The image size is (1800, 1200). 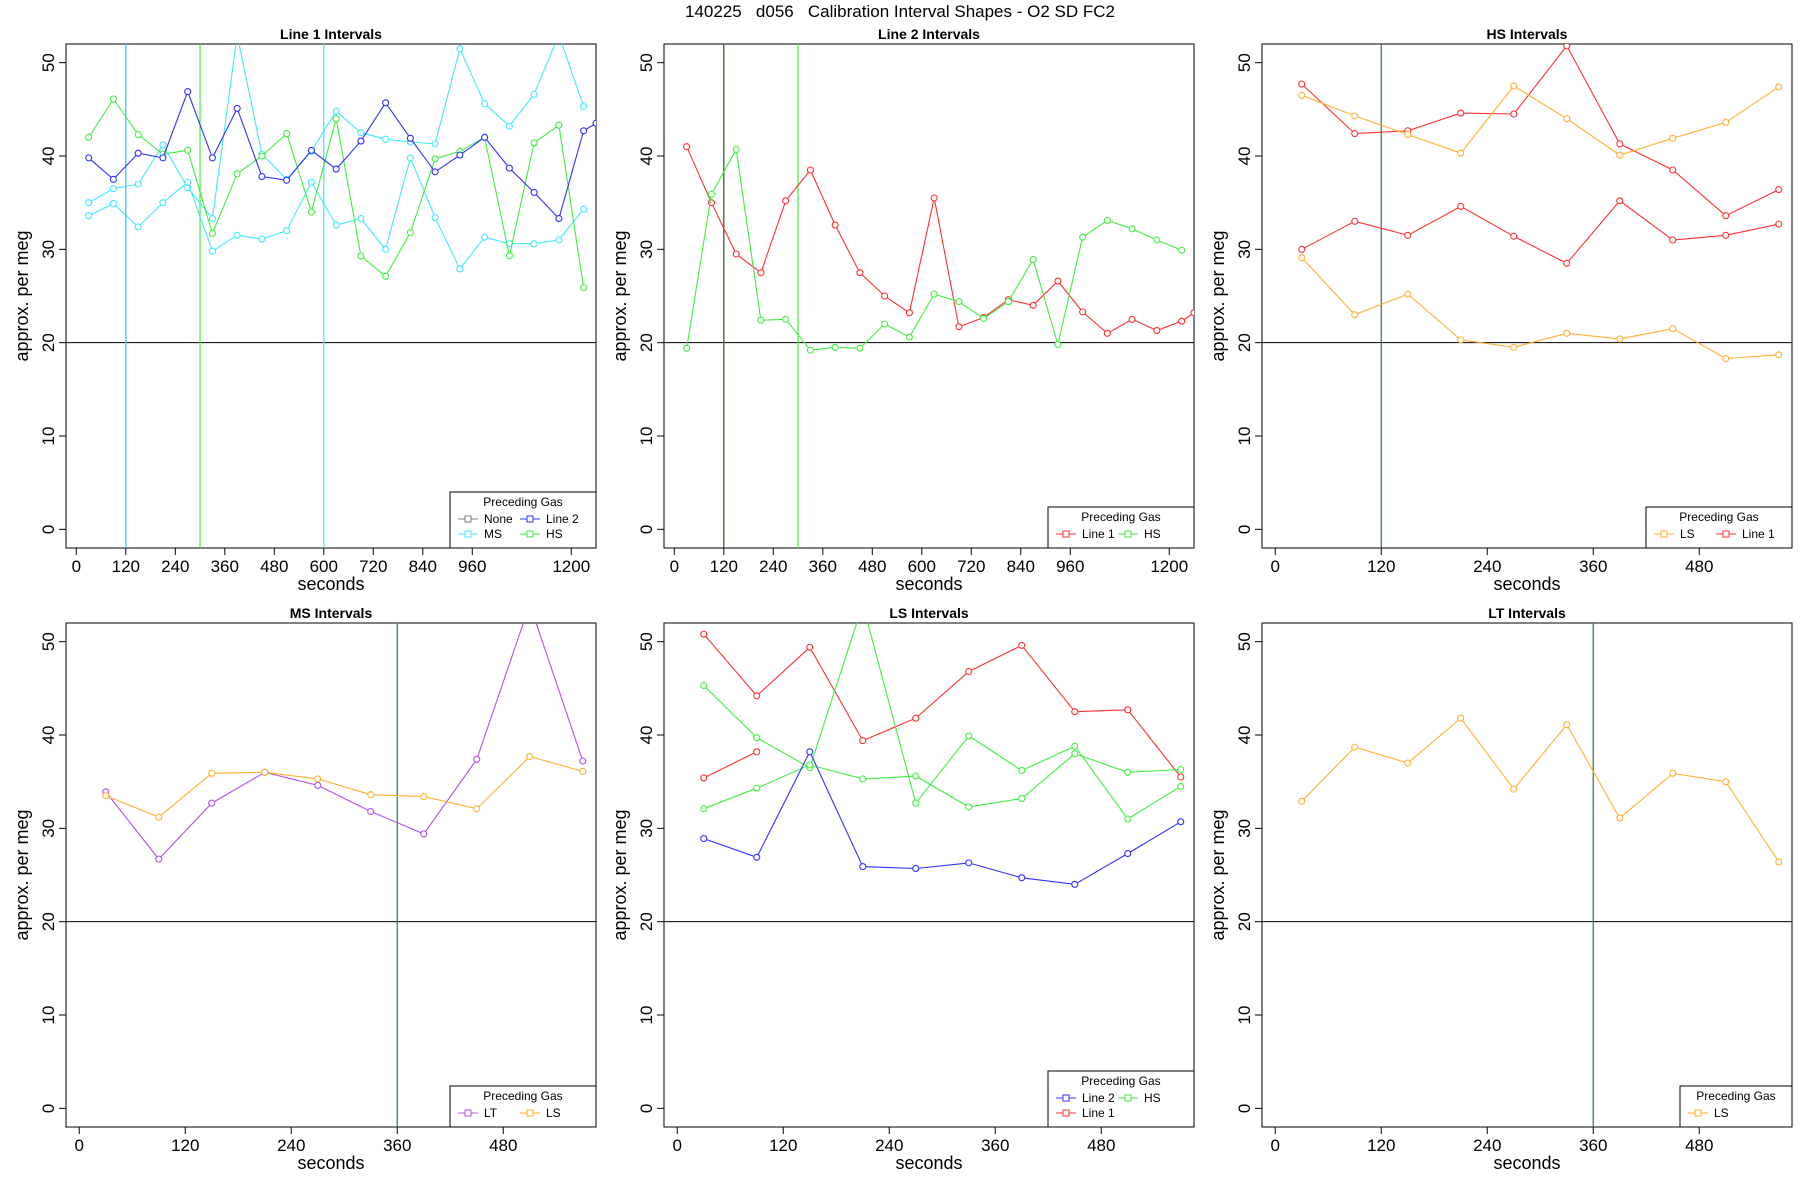 I want to click on legend-entry-label: MS, so click(x=493, y=534).